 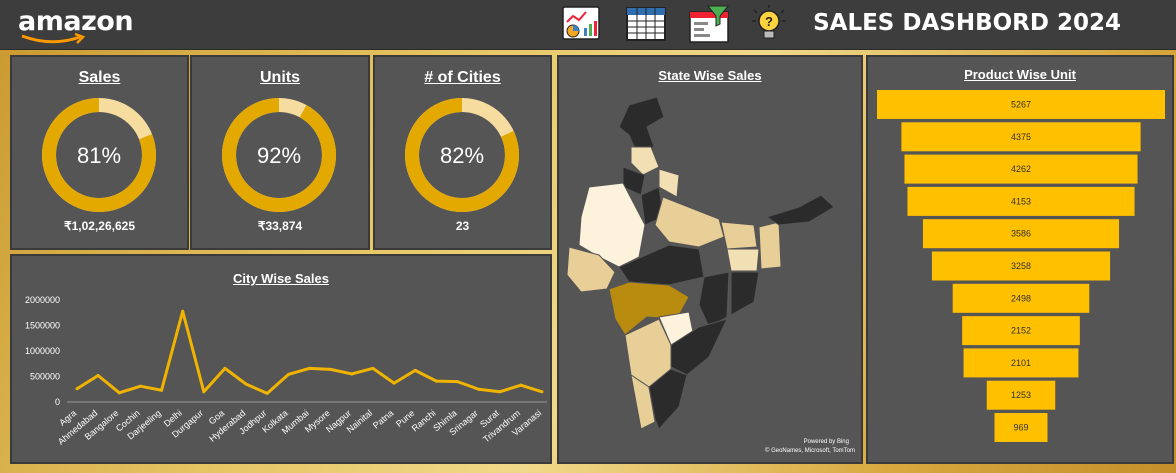 I want to click on product-bar-label: 4375, so click(x=1021, y=137).